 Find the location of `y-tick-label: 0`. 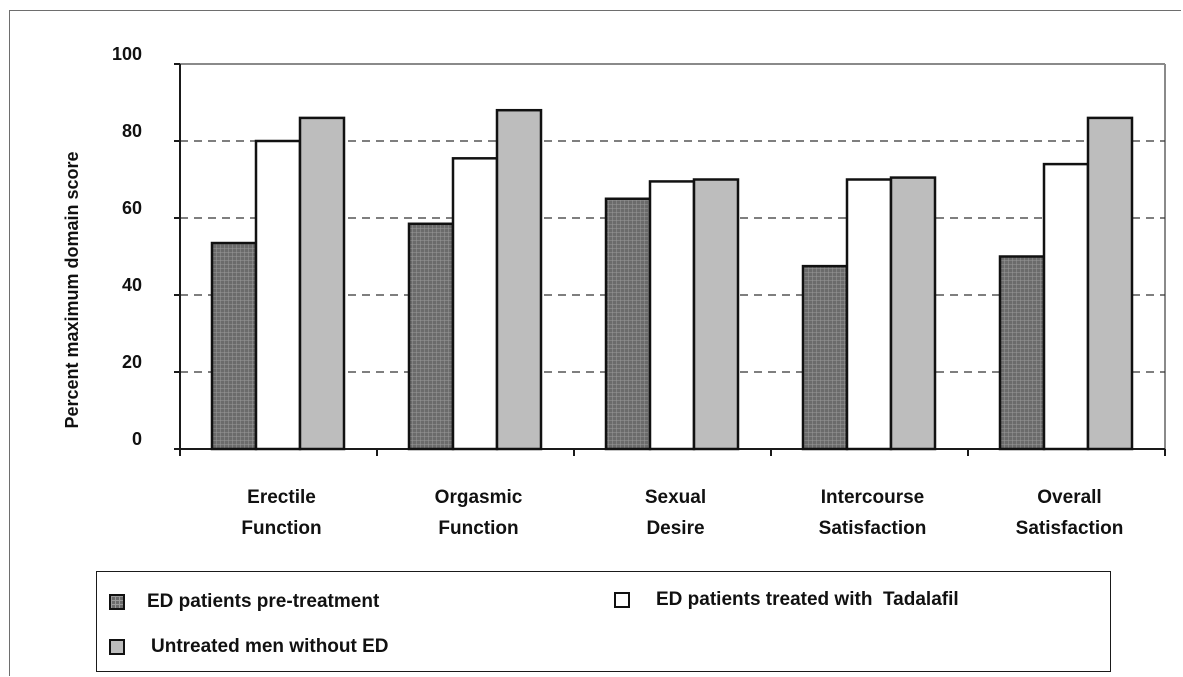

y-tick-label: 0 is located at coordinates (137, 439).